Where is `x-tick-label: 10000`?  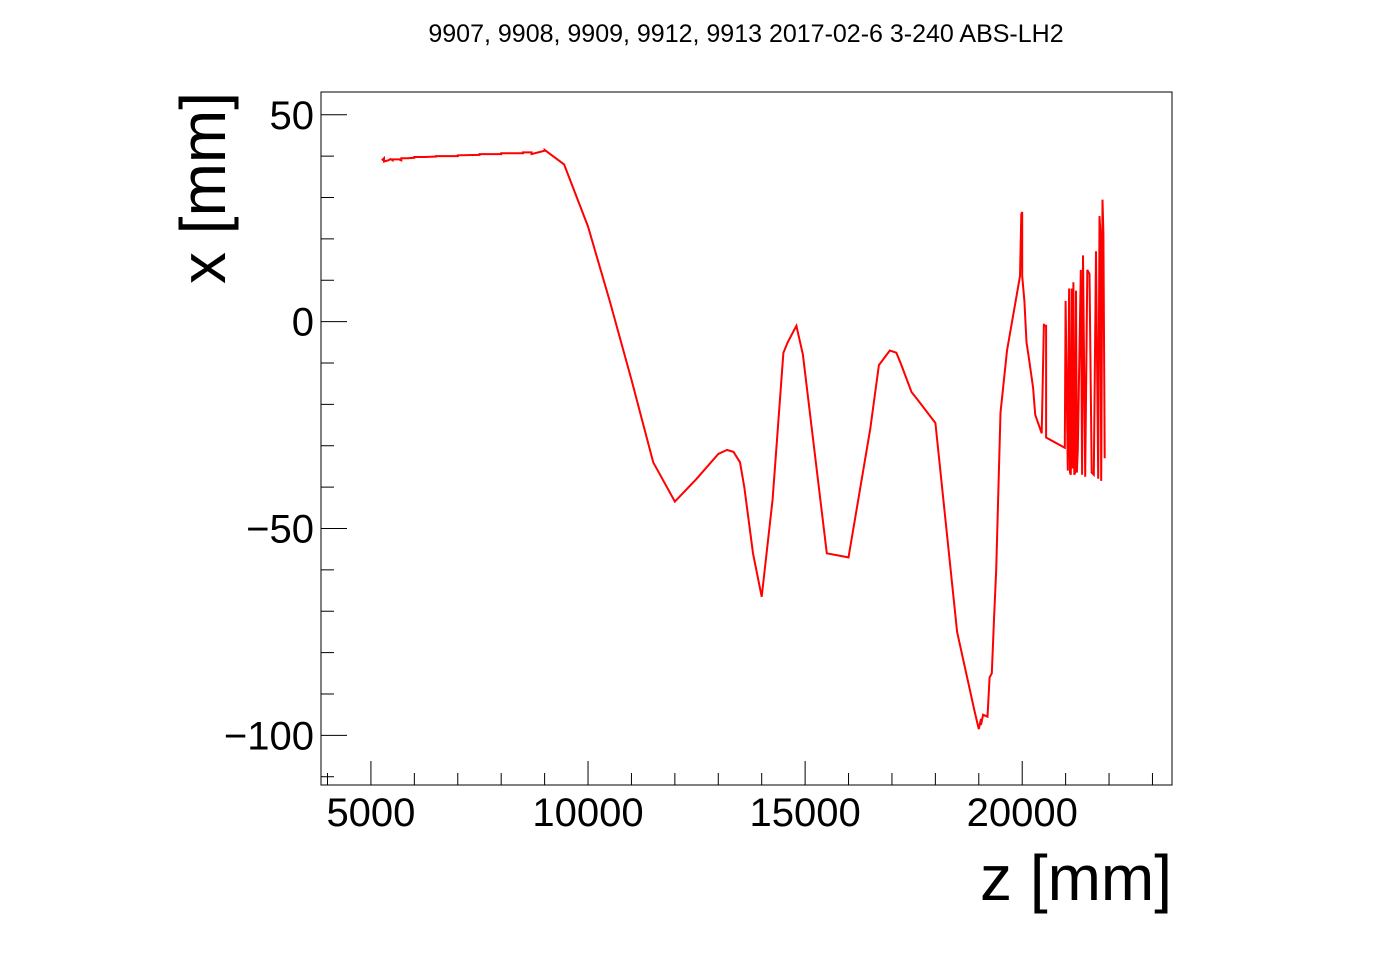 x-tick-label: 10000 is located at coordinates (587, 813).